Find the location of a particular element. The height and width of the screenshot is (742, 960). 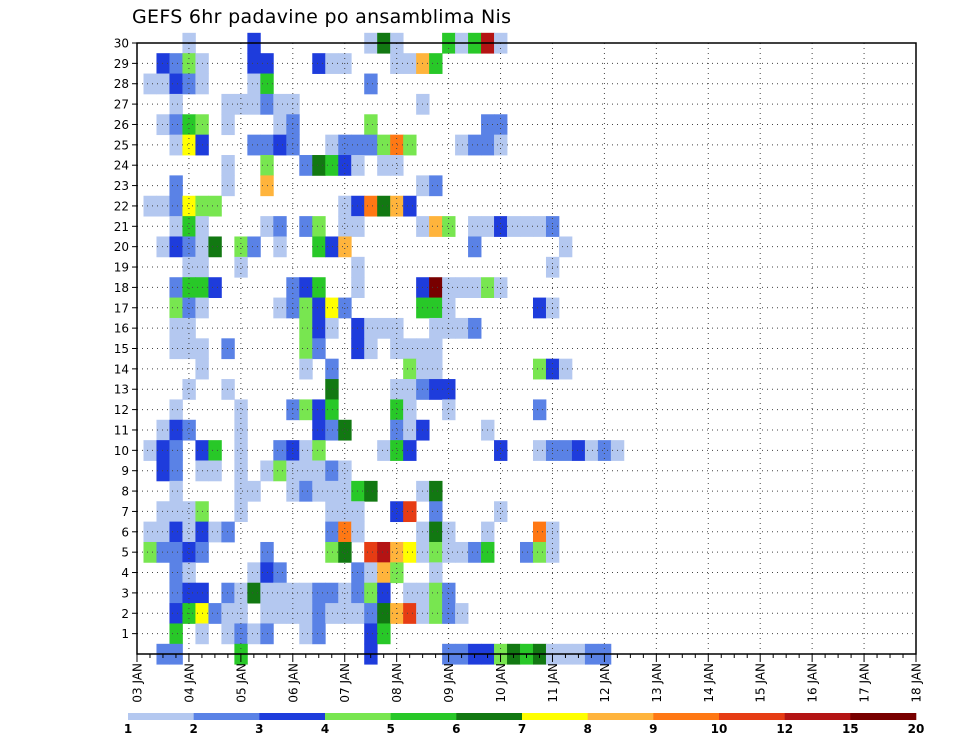

x-tick-label: 04 JAN is located at coordinates (189, 683).